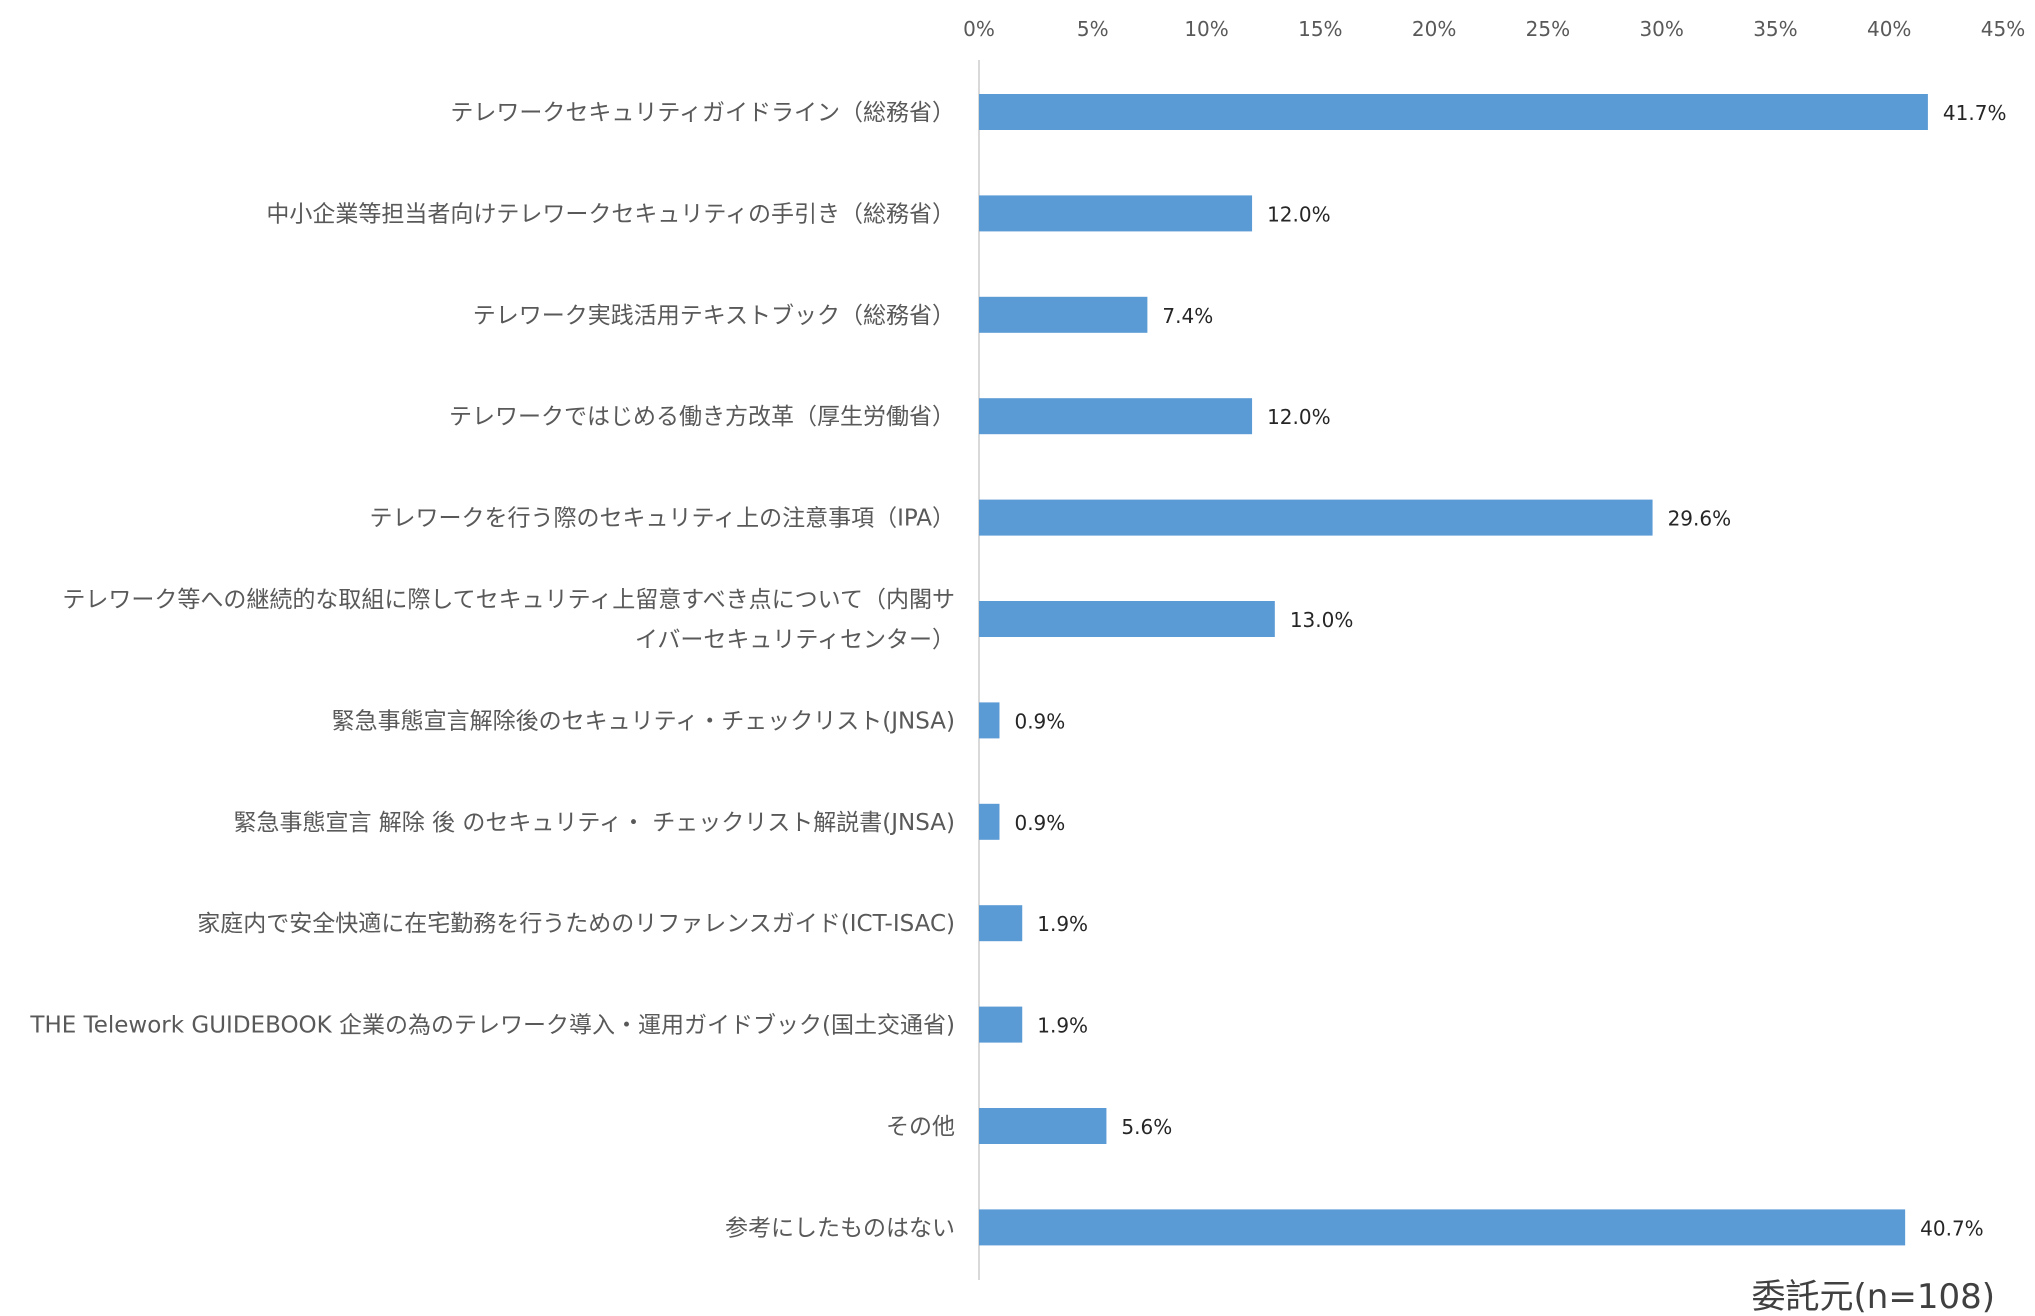 The image size is (2035, 1316). I want to click on category-label-line: 参考にしたものはない, so click(840, 1228).